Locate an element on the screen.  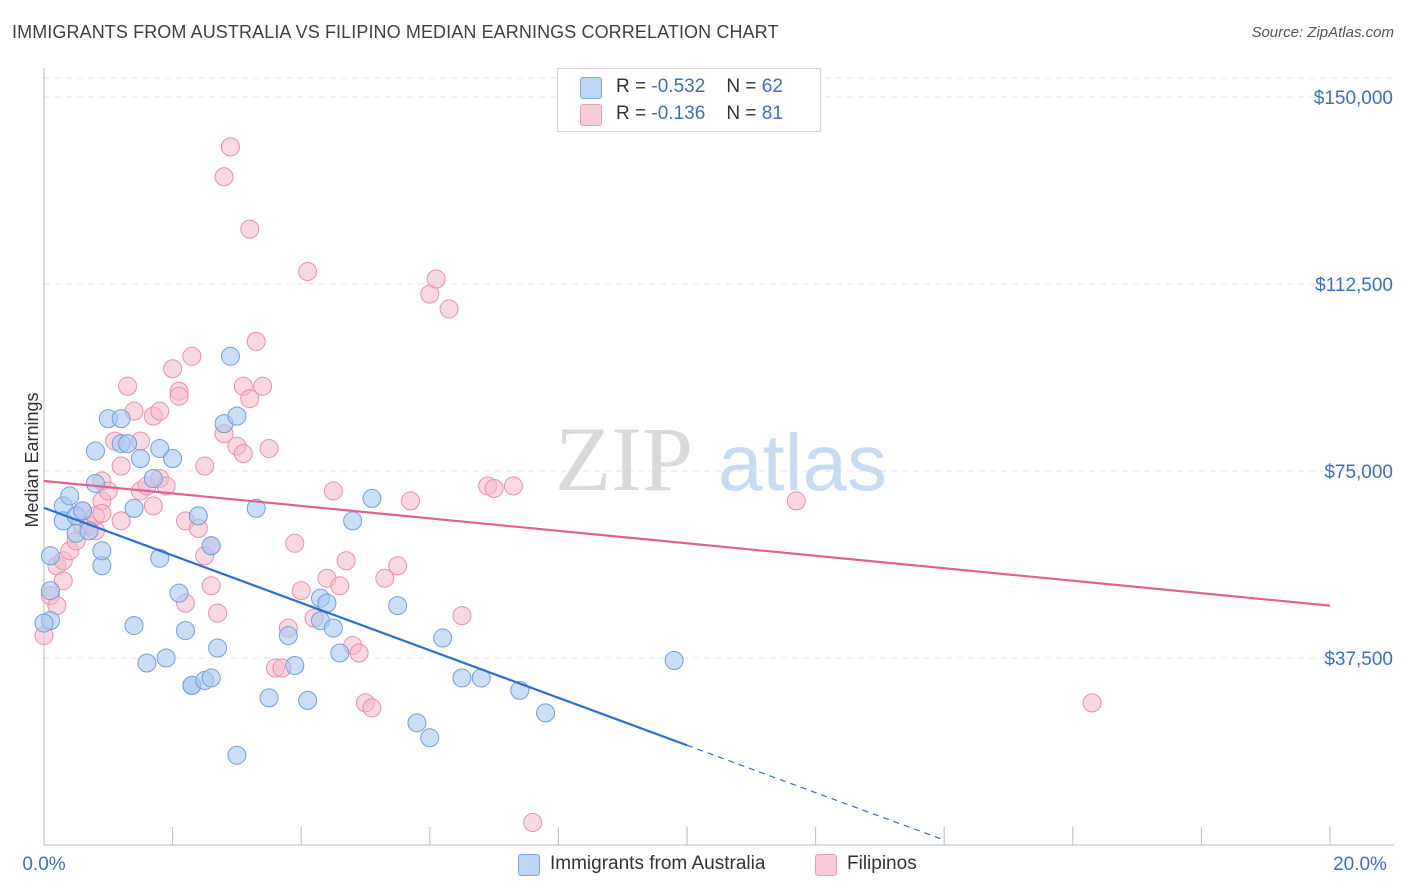
y-tick-labels: $150,000 $112,500 $75,000 $37,500 is located at coordinates (1353, 379).